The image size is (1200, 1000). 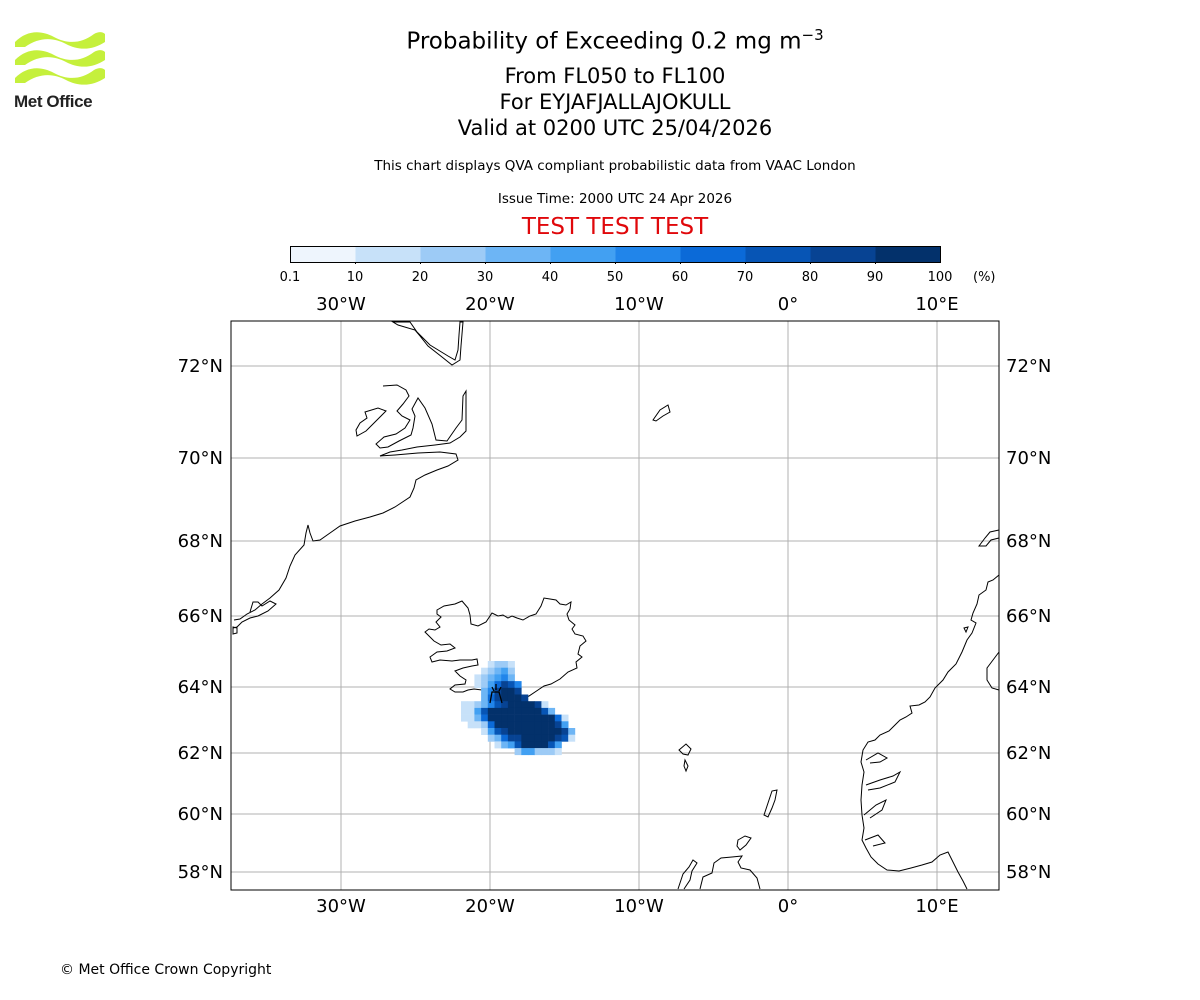 I want to click on colorbar-label: 50, so click(x=615, y=277).